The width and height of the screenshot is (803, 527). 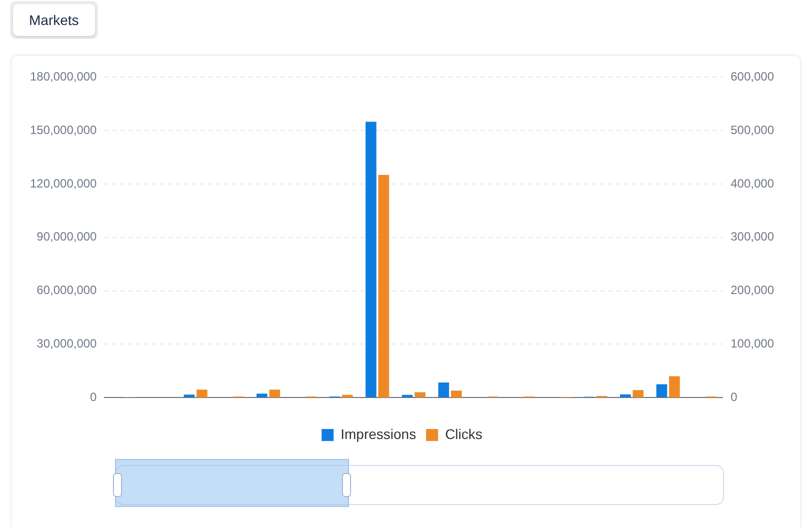 I want to click on y2-tick-label: 200,000, so click(x=752, y=290).